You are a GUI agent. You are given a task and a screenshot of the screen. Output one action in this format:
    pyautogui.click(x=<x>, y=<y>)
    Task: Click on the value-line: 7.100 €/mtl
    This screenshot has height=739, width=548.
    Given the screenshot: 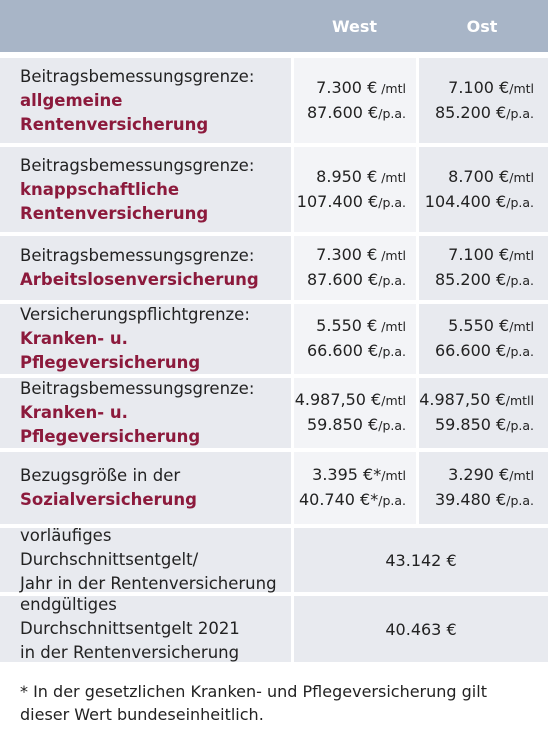 What is the action you would take?
    pyautogui.click(x=491, y=88)
    